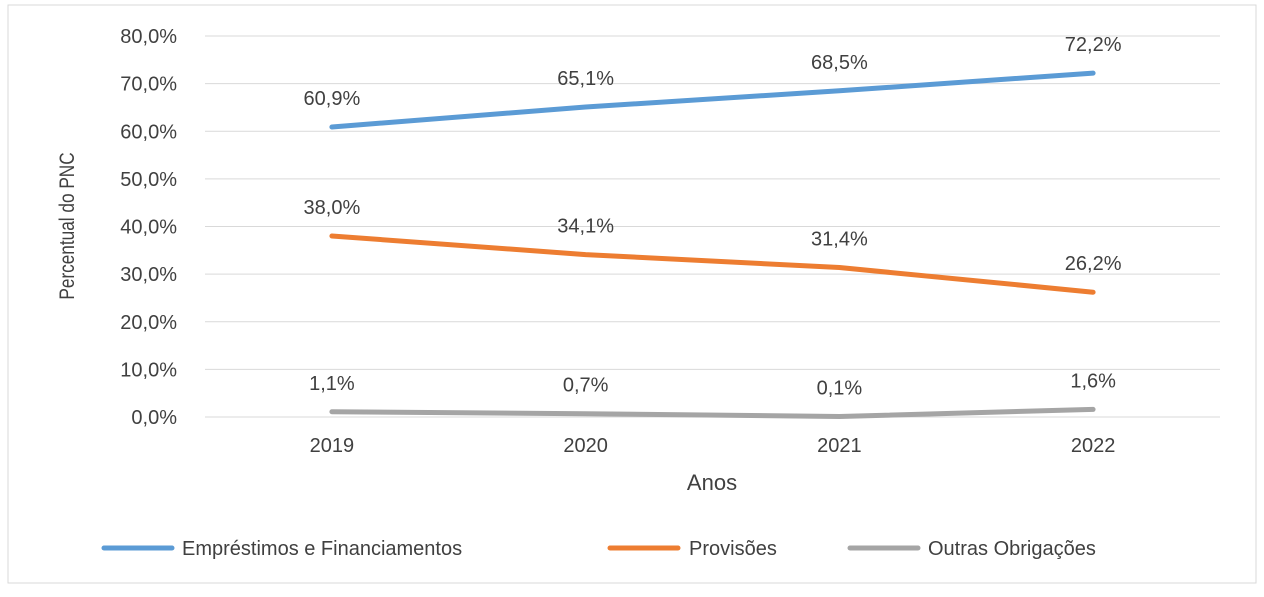 This screenshot has height=597, width=1264. Describe the element at coordinates (322, 549) in the screenshot. I see `legend-label: Empréstimos e Financiamentos` at that location.